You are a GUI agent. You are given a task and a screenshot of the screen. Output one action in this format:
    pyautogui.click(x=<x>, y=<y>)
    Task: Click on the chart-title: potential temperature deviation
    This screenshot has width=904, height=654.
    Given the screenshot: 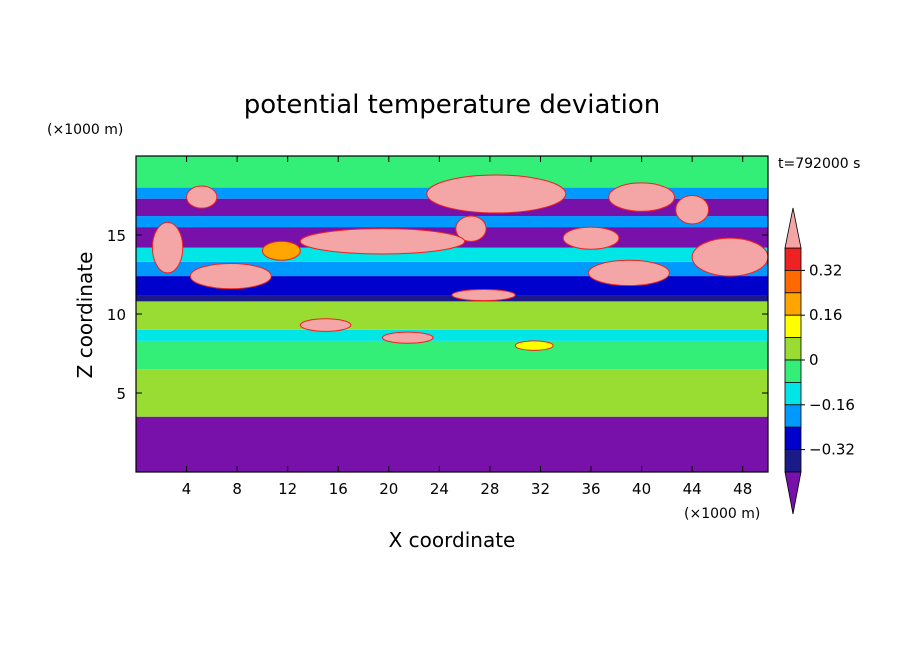 What is the action you would take?
    pyautogui.click(x=452, y=105)
    